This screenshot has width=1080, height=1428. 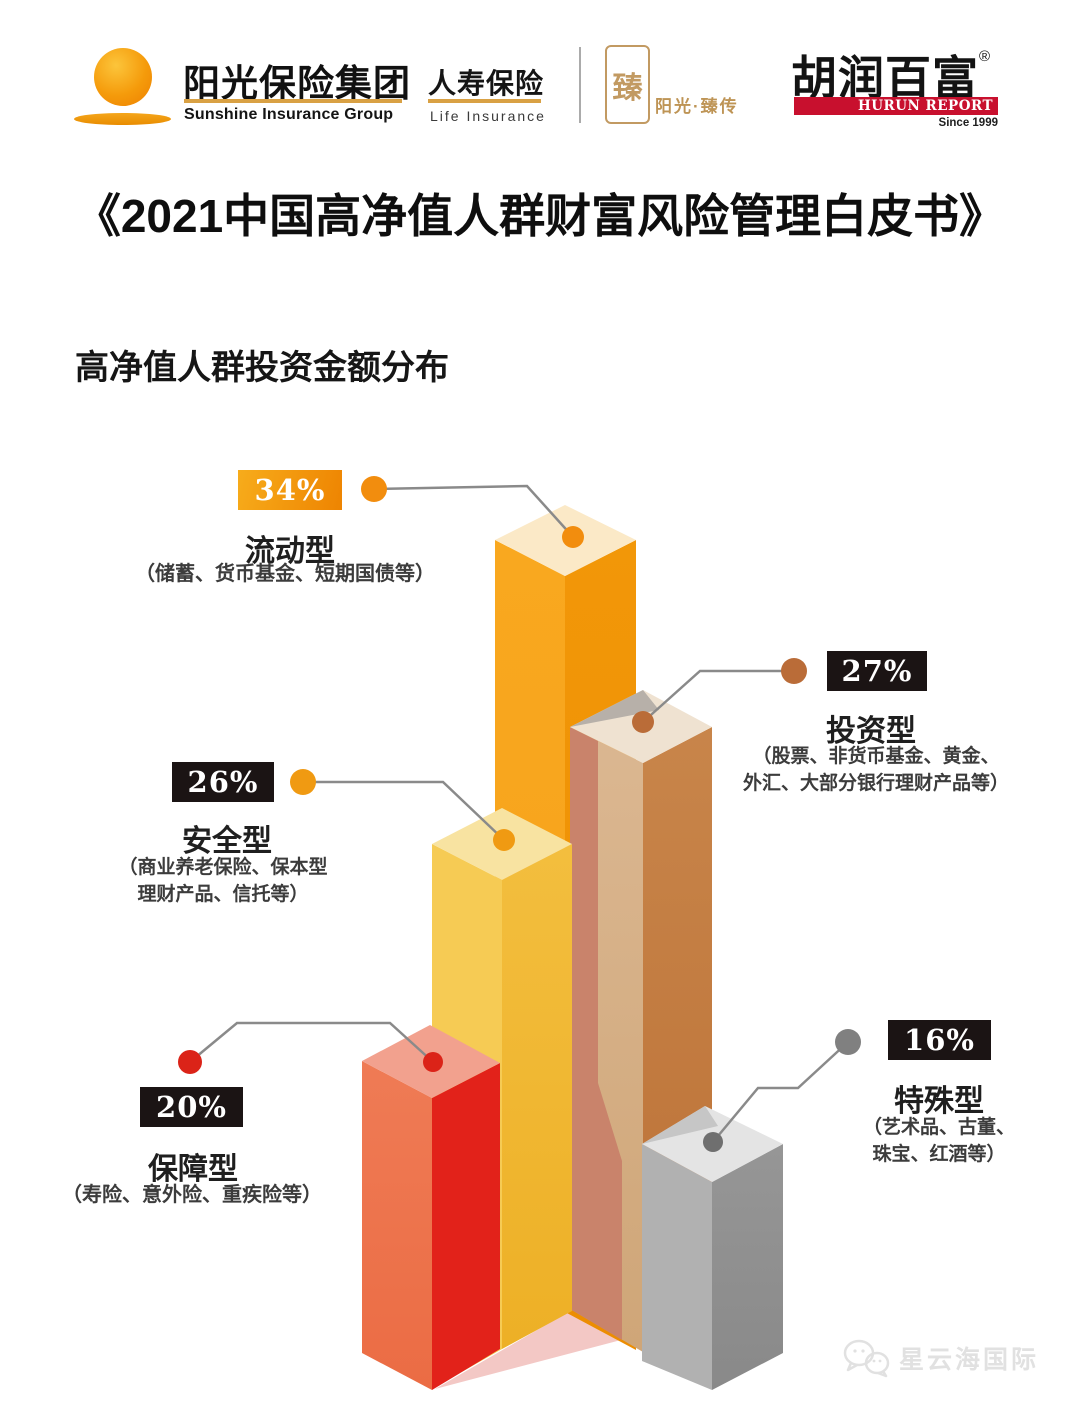 I want to click on connector-line-safety, so click(x=404, y=810).